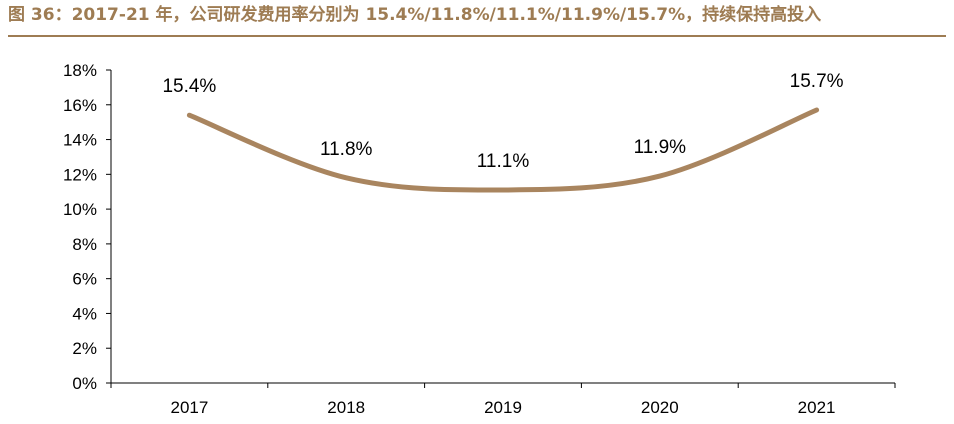 The image size is (954, 424). I want to click on y-tick-label: 2%, so click(84, 348).